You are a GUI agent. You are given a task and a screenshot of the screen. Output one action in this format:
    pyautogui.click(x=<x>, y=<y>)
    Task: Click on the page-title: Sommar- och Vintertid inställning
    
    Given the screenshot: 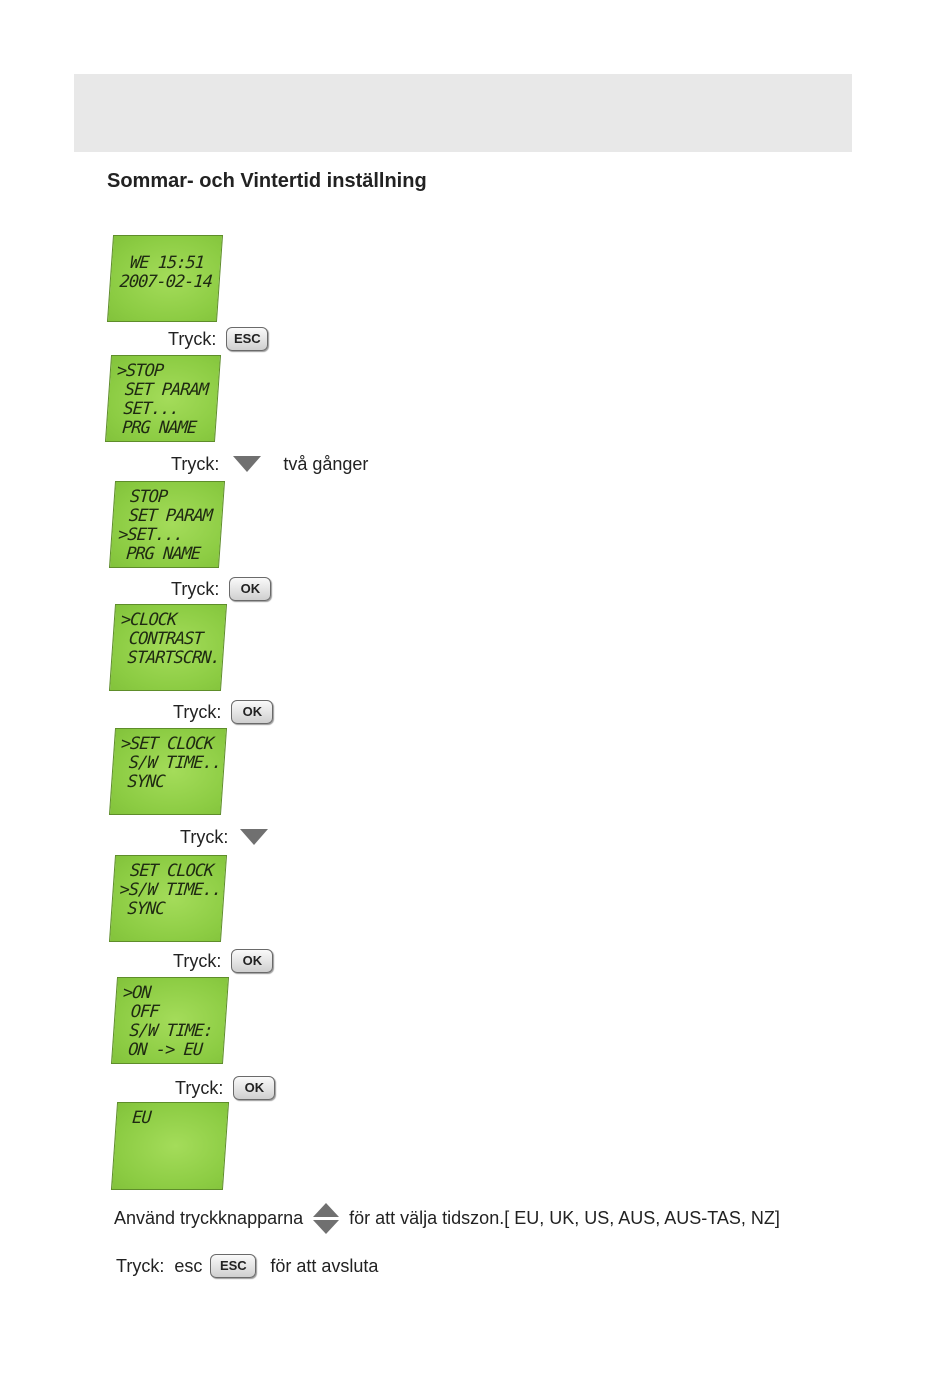 What is the action you would take?
    pyautogui.click(x=267, y=181)
    